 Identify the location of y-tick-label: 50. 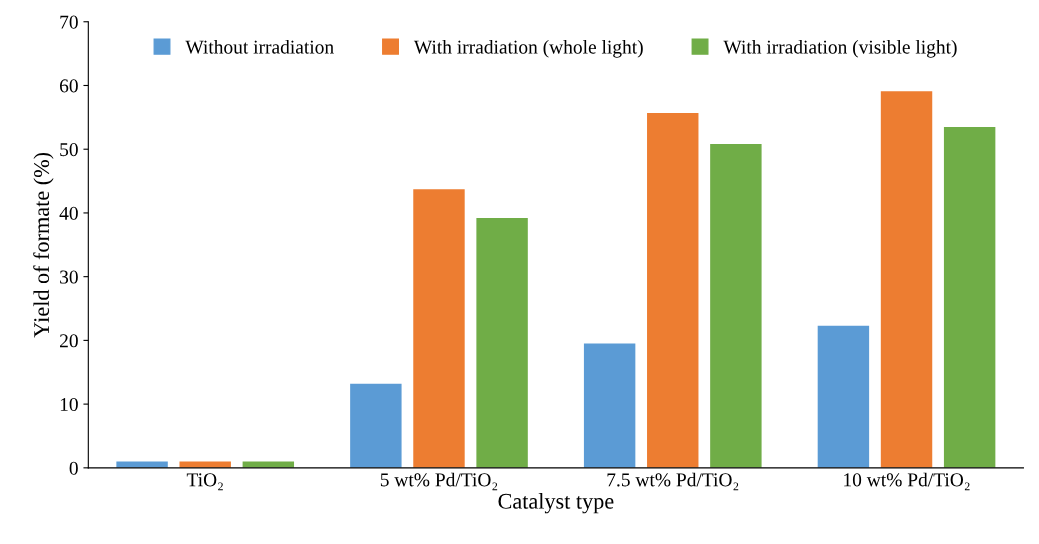
(69, 150).